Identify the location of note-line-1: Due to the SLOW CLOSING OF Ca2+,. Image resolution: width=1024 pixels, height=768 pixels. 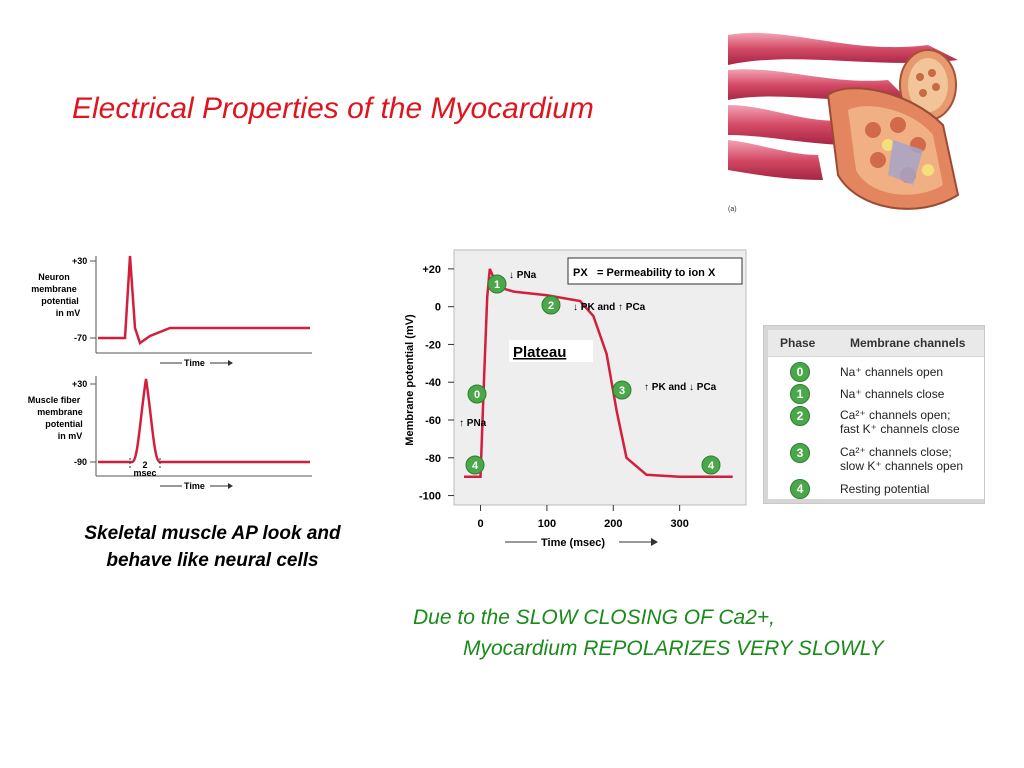
(594, 617).